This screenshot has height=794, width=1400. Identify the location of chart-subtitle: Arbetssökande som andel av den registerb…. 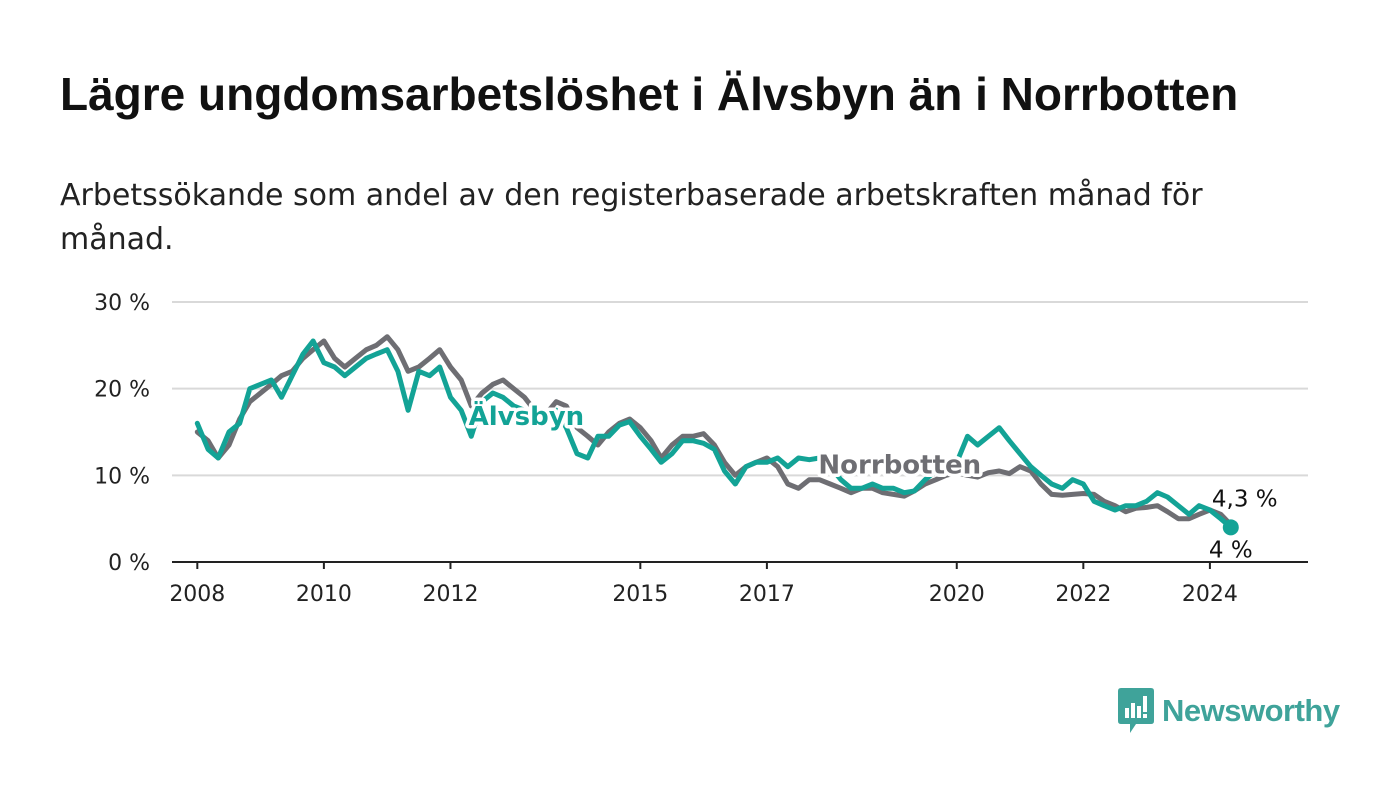
(631, 217).